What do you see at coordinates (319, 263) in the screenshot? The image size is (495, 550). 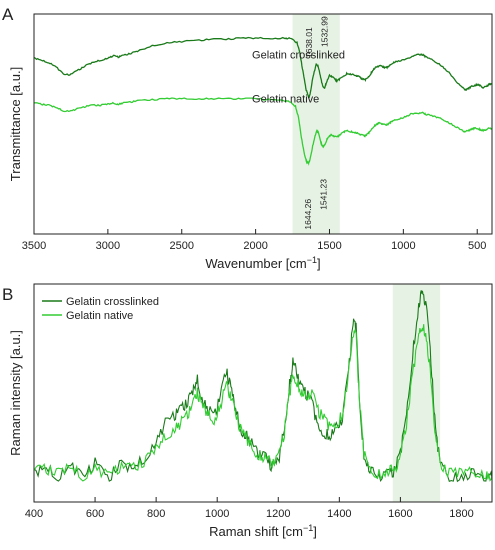 I see `x-axis-label-a-end: ]` at bounding box center [319, 263].